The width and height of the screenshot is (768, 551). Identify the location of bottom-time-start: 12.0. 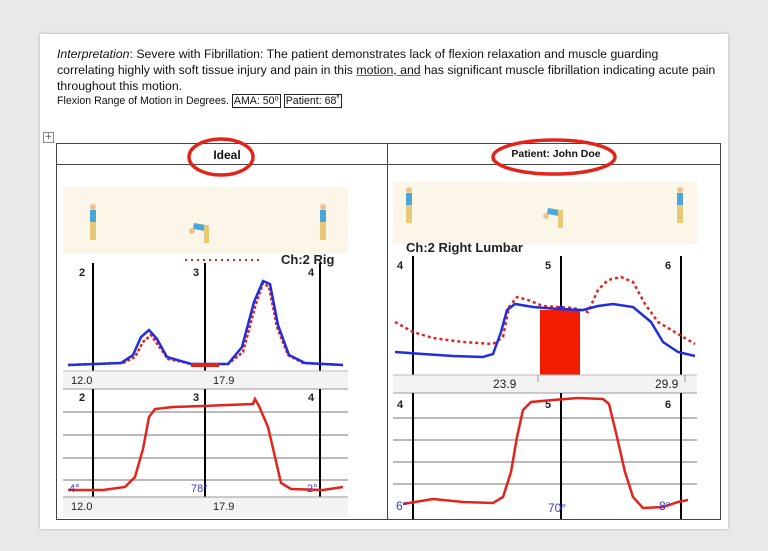
(81, 507).